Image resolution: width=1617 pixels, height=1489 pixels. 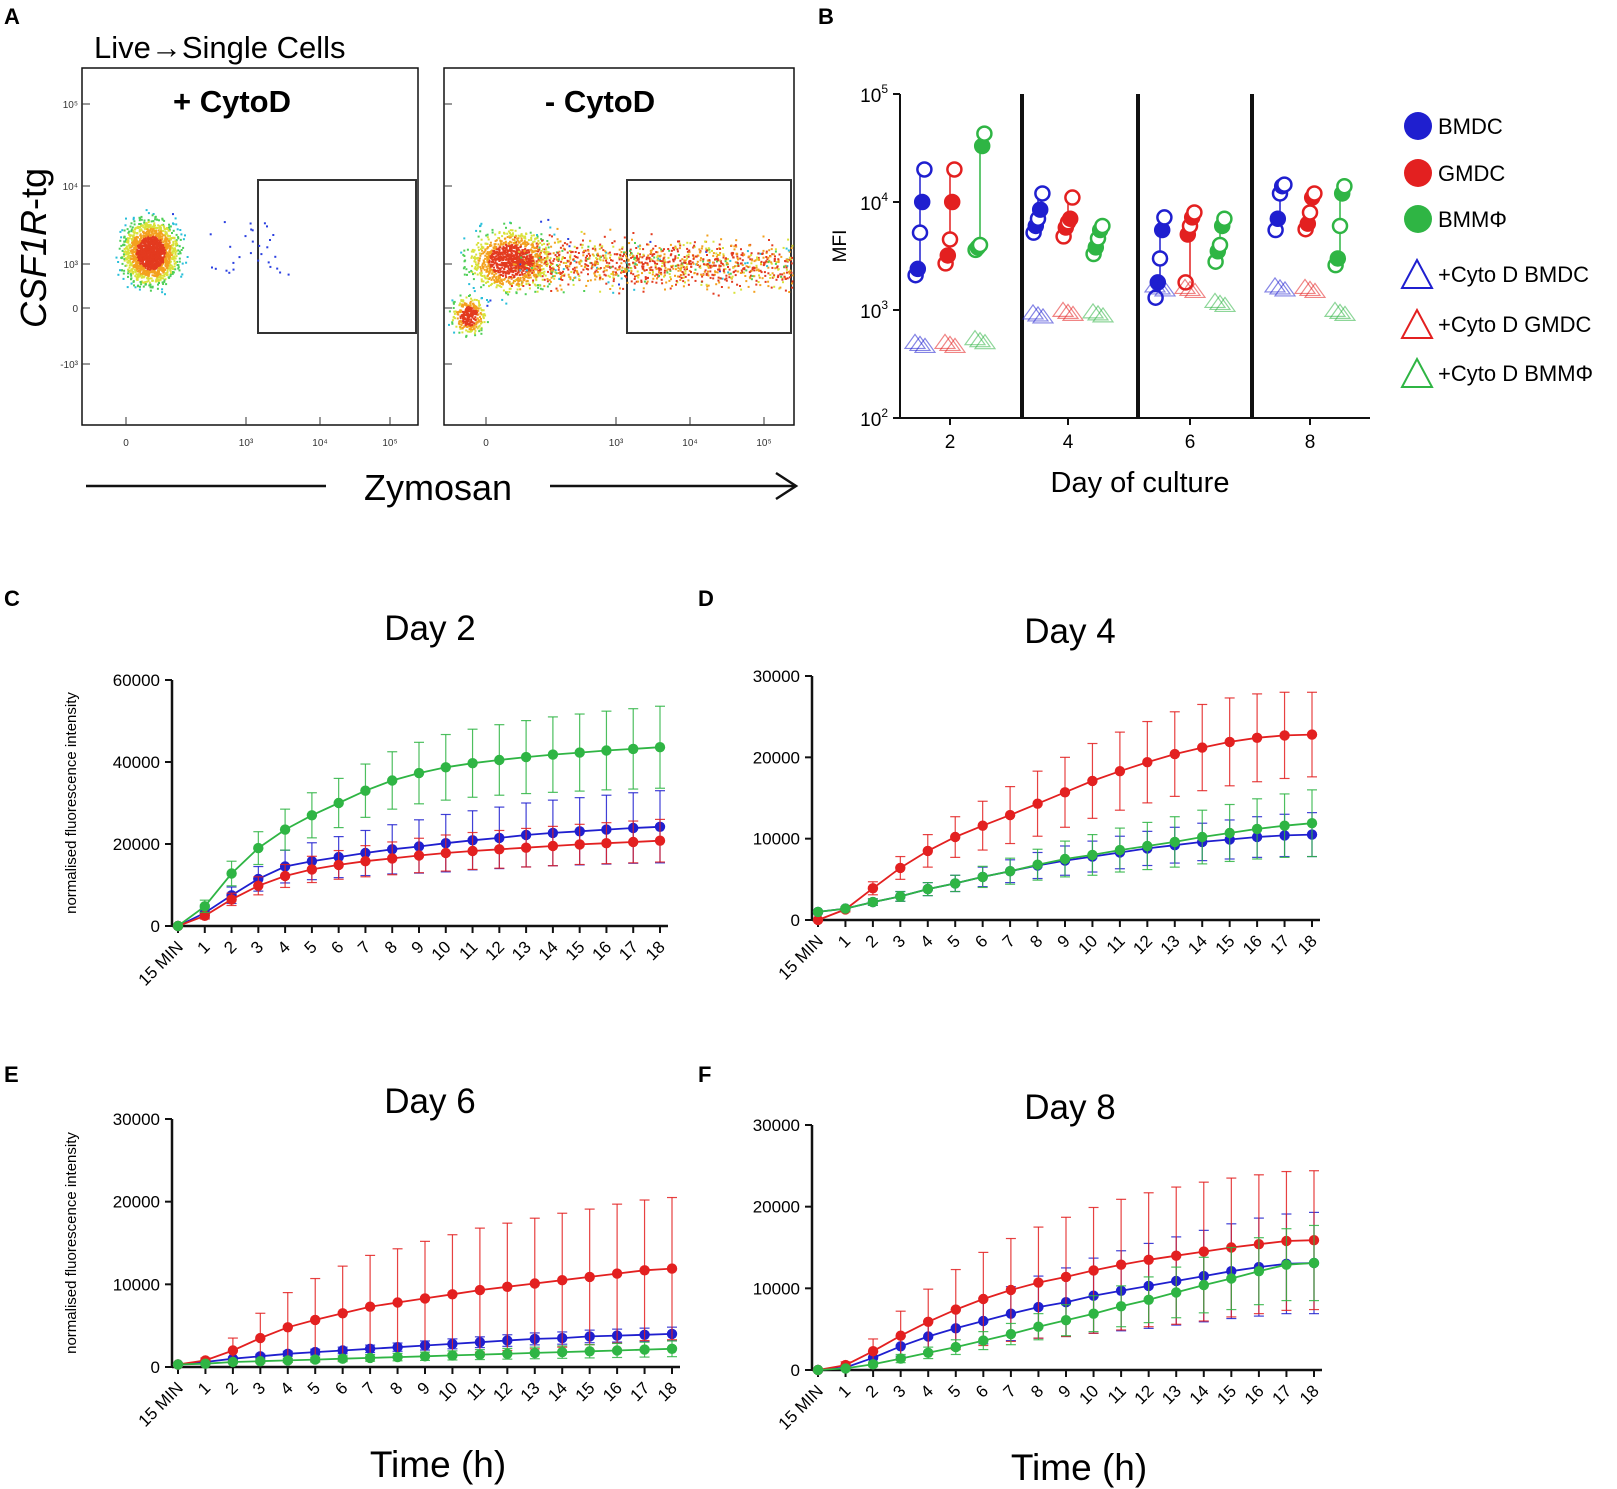 What do you see at coordinates (472, 851) in the screenshot?
I see `series-point` at bounding box center [472, 851].